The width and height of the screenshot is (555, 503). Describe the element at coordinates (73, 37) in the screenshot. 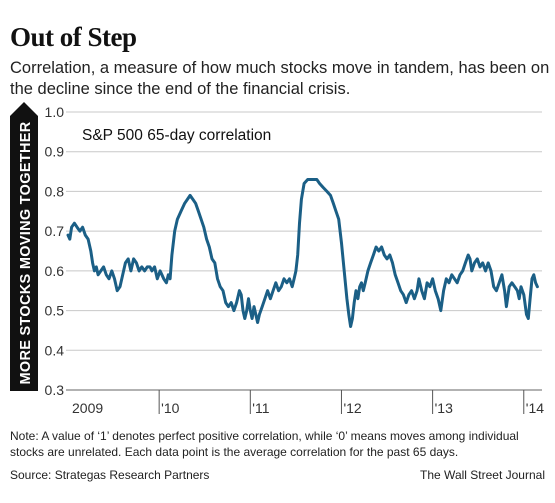

I see `chart-title: Out of Step` at that location.